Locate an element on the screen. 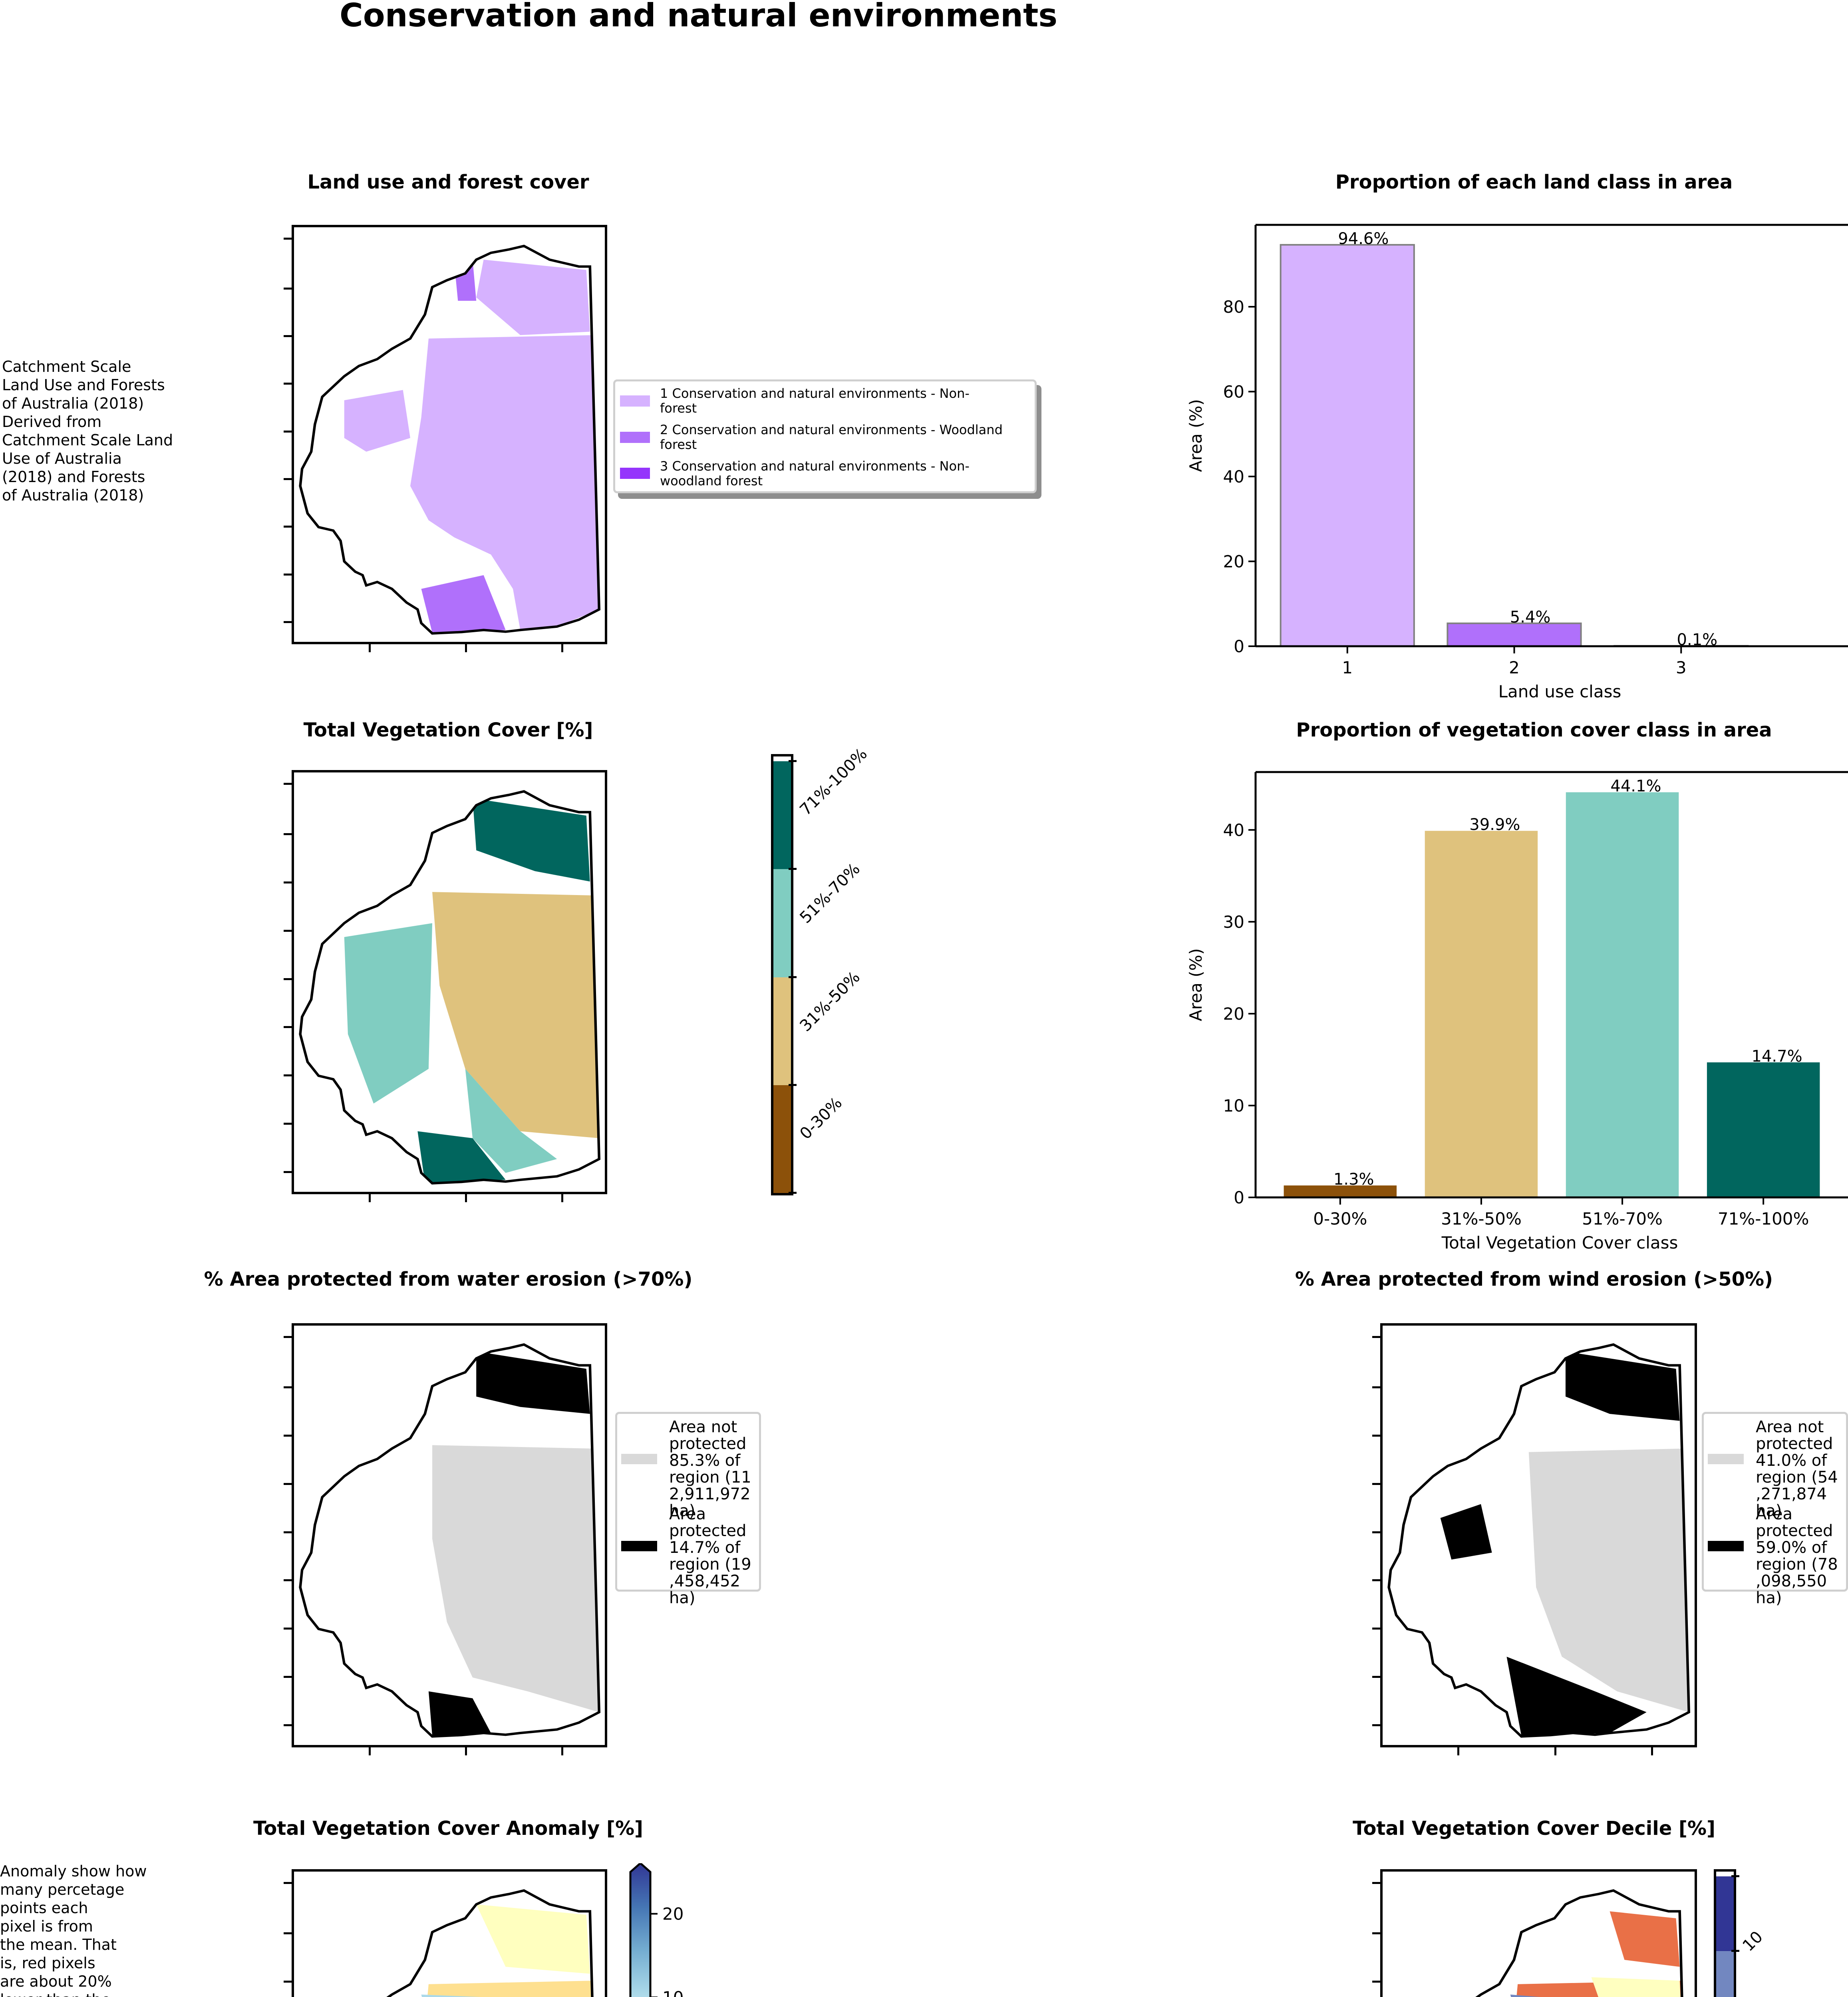 The image size is (1848, 1997). y-tick-label: 60 is located at coordinates (1233, 392).